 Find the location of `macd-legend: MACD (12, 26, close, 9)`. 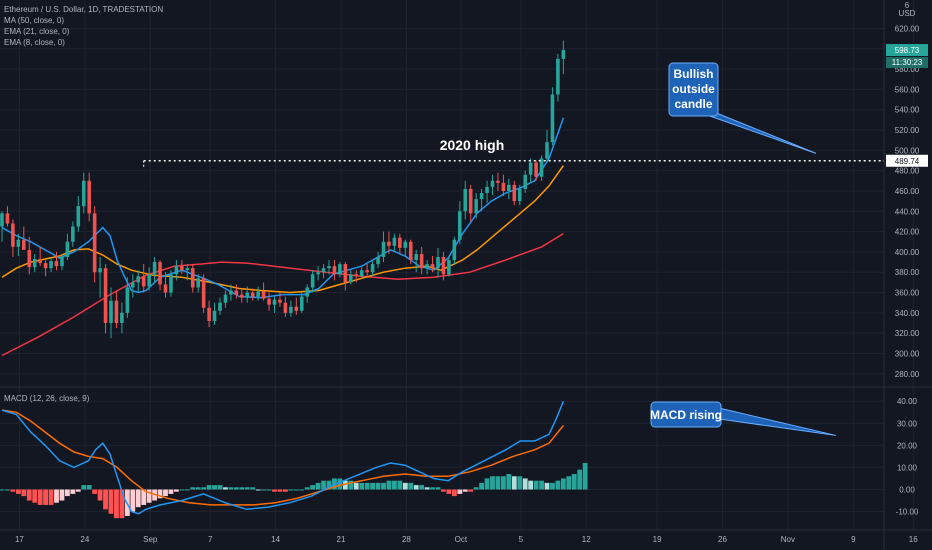

macd-legend: MACD (12, 26, close, 9) is located at coordinates (47, 398).